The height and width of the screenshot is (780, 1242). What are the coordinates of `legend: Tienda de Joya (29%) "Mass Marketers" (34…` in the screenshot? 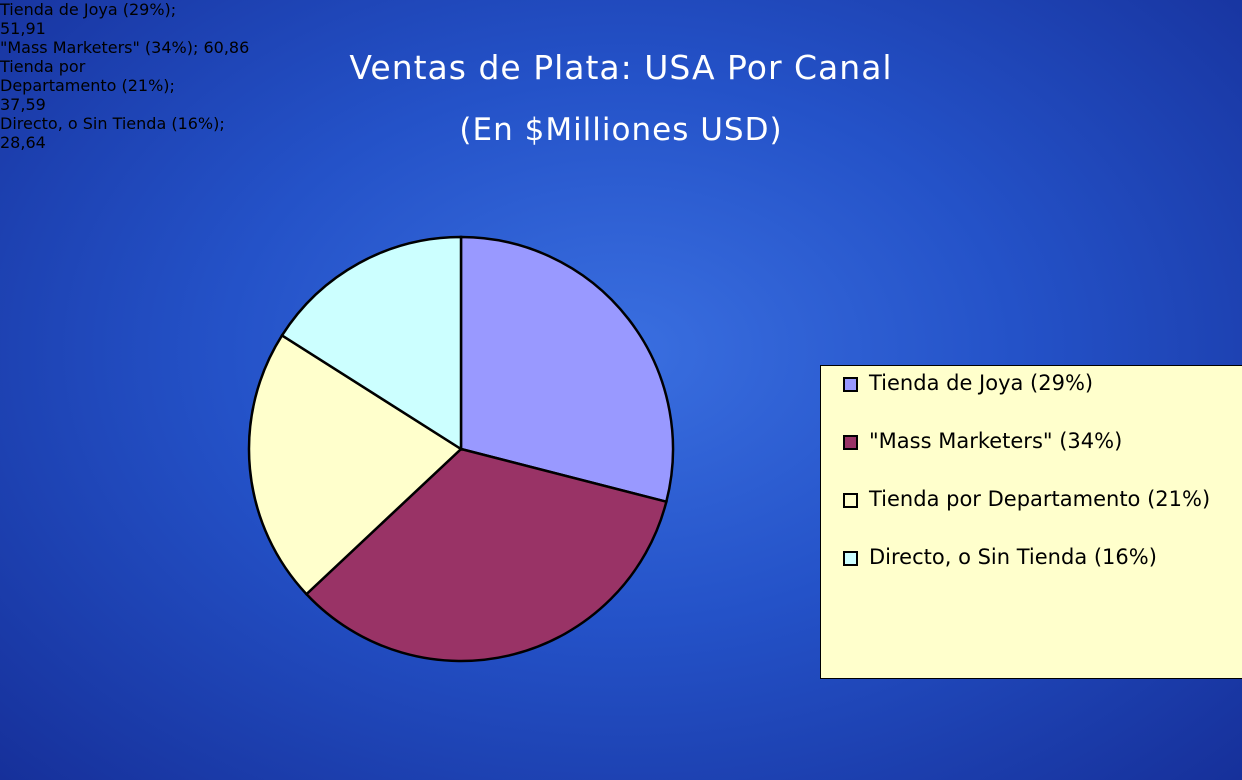 It's located at (1031, 522).